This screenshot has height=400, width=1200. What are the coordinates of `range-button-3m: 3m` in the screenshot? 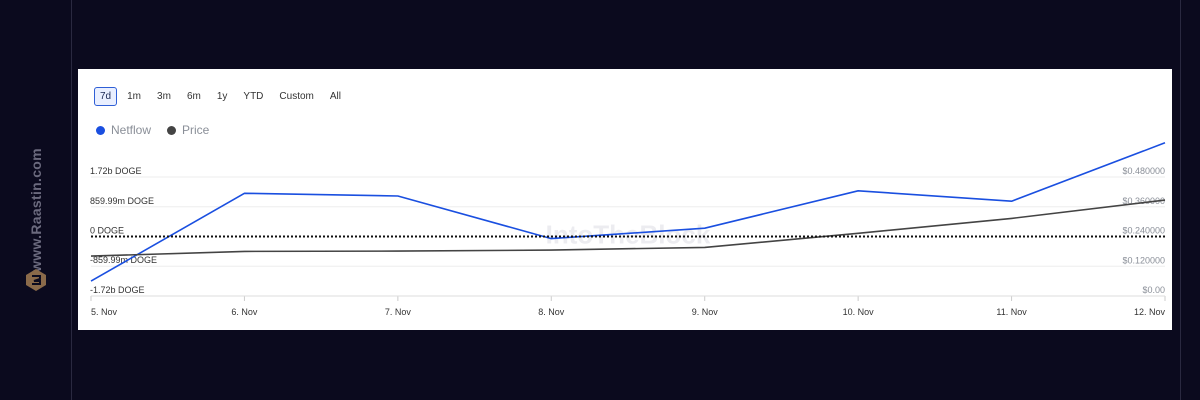 It's located at (164, 96).